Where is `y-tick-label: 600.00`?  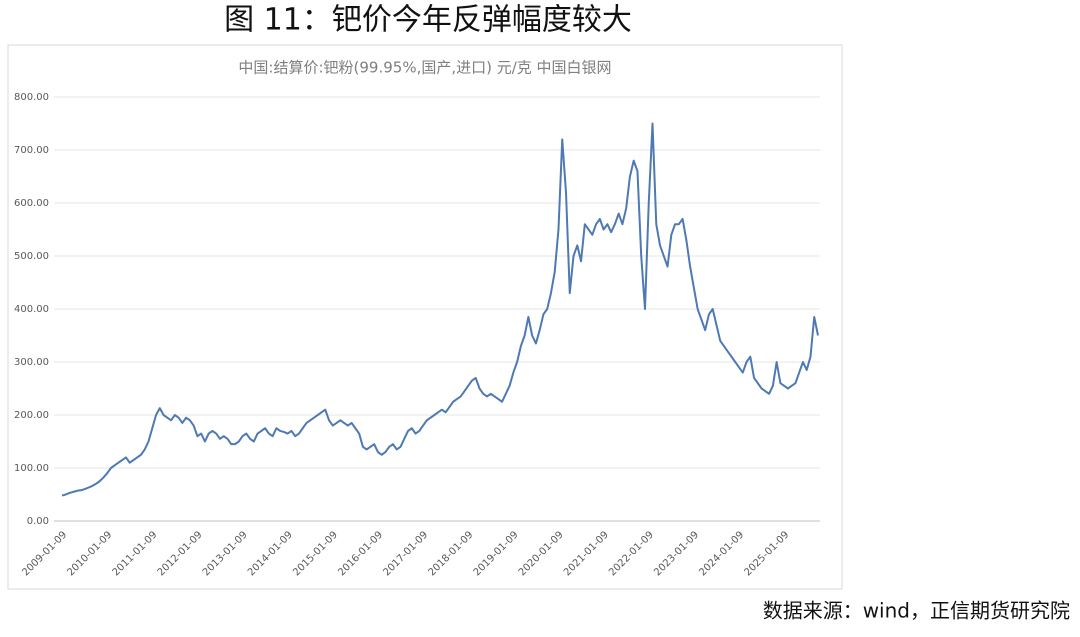
y-tick-label: 600.00 is located at coordinates (31, 203).